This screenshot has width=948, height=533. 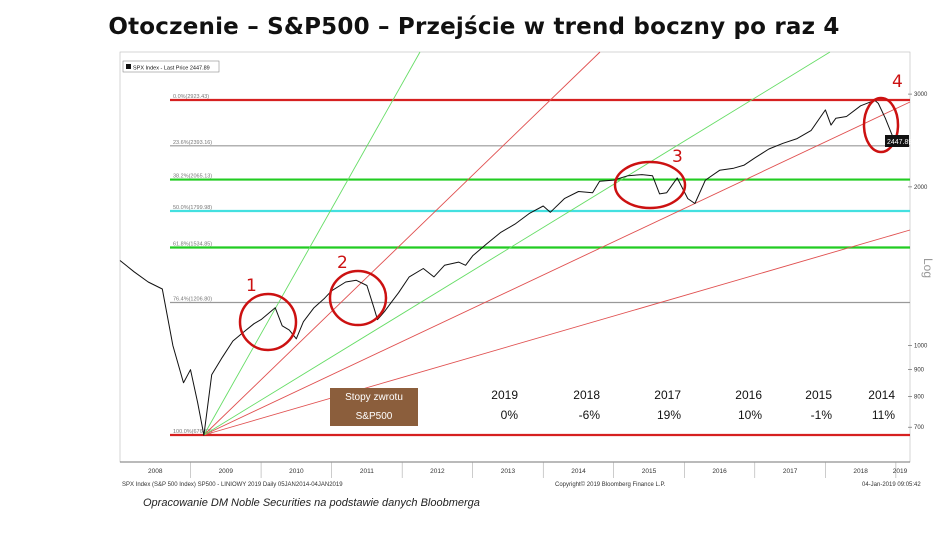 What do you see at coordinates (881, 395) in the screenshot?
I see `returns-year-2014: 2014` at bounding box center [881, 395].